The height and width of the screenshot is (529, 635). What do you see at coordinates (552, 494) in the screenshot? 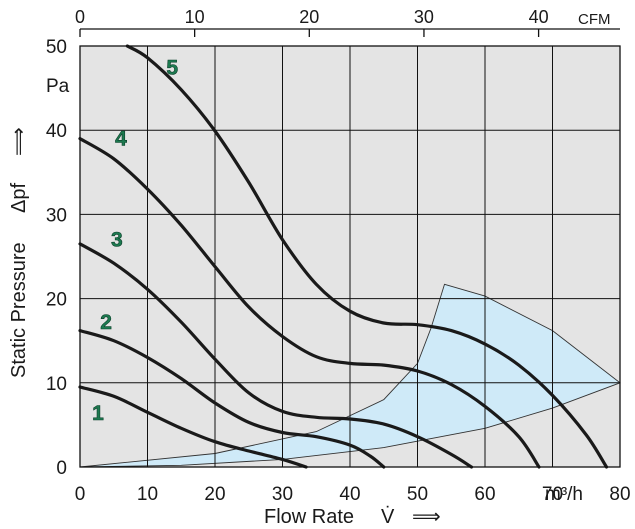
I see `x-tick-label: 70` at bounding box center [552, 494].